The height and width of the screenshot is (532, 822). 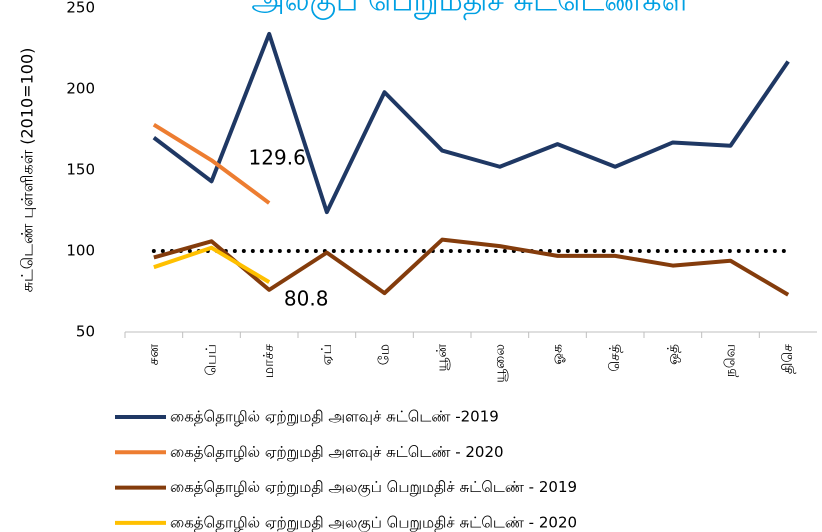 What do you see at coordinates (731, 360) in the screenshot?
I see `x-tick-label: நவெ` at bounding box center [731, 360].